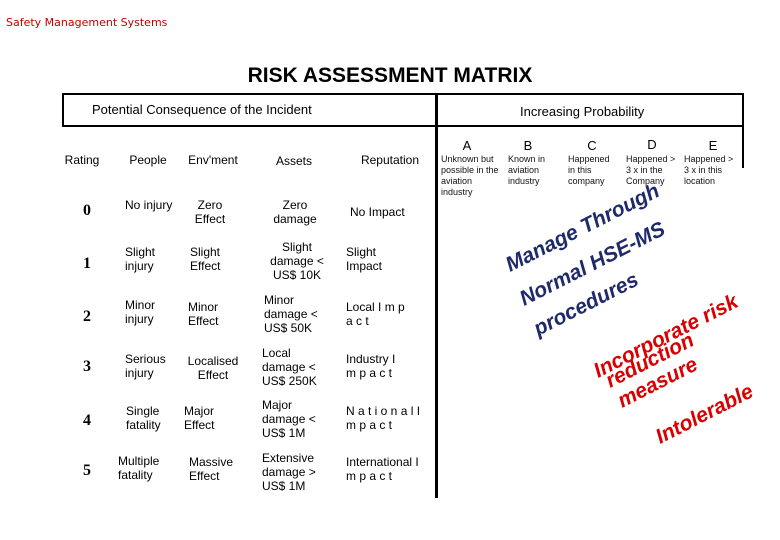 Image resolution: width=780 pixels, height=540 pixels. I want to click on left-border, so click(63, 109).